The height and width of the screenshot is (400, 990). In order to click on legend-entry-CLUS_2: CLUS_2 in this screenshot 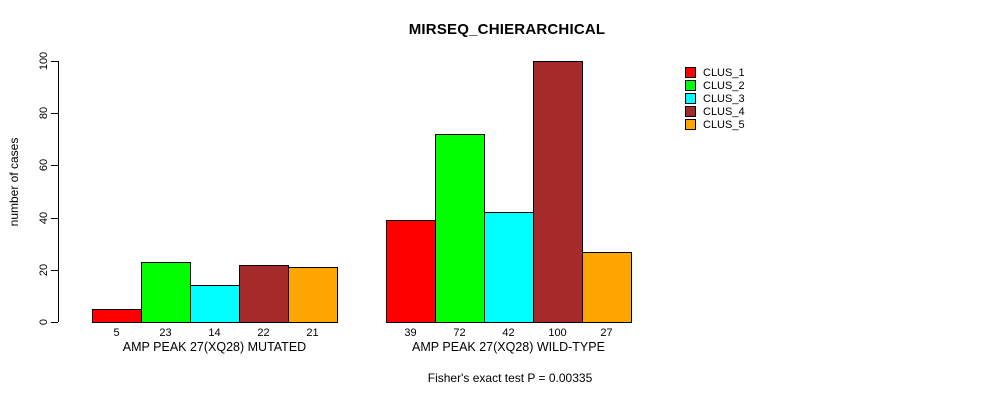, I will do `click(715, 85)`.